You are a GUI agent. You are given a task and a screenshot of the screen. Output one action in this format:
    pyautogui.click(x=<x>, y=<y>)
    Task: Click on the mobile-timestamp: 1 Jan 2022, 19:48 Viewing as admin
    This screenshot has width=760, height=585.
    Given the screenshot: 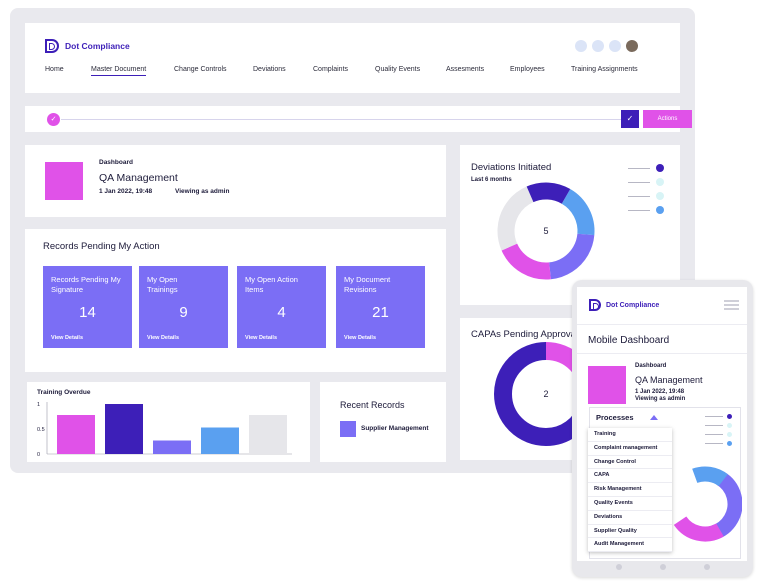 What is the action you would take?
    pyautogui.click(x=660, y=396)
    